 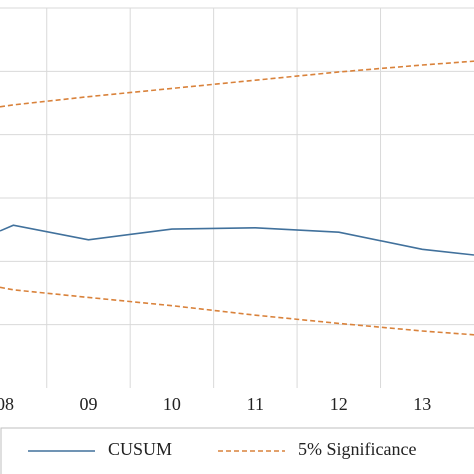 I want to click on legend-label: 5% Significance, so click(x=357, y=449).